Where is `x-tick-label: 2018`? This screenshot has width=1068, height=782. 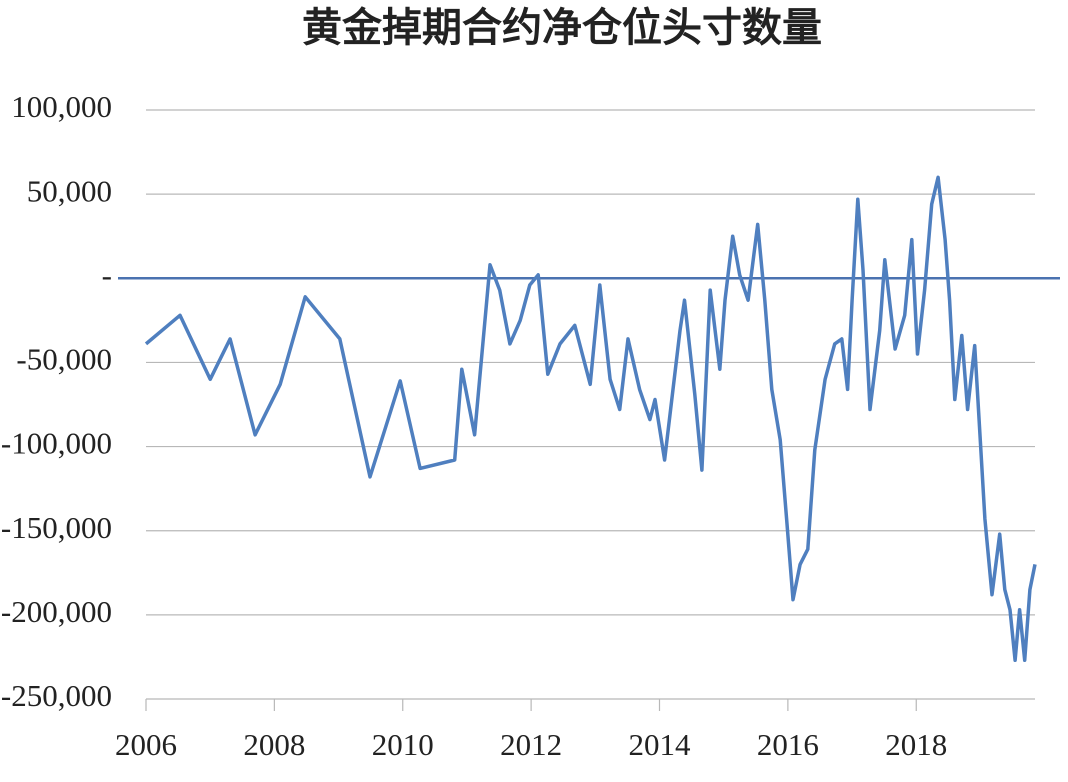 x-tick-label: 2018 is located at coordinates (916, 744).